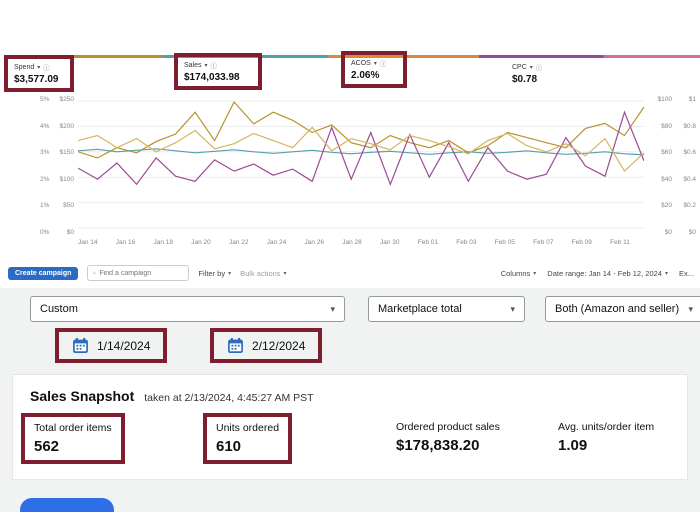 The image size is (700, 525). I want to click on sales-snapshot-timestamp: taken at 2/13/2024, 4:45:27 AM PST, so click(229, 398).